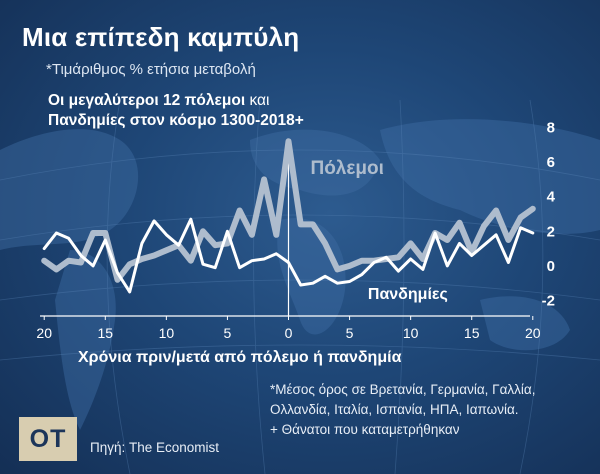  I want to click on subtitle: *Τιμάριθμος % ετήσια μεταβολή, so click(151, 69).